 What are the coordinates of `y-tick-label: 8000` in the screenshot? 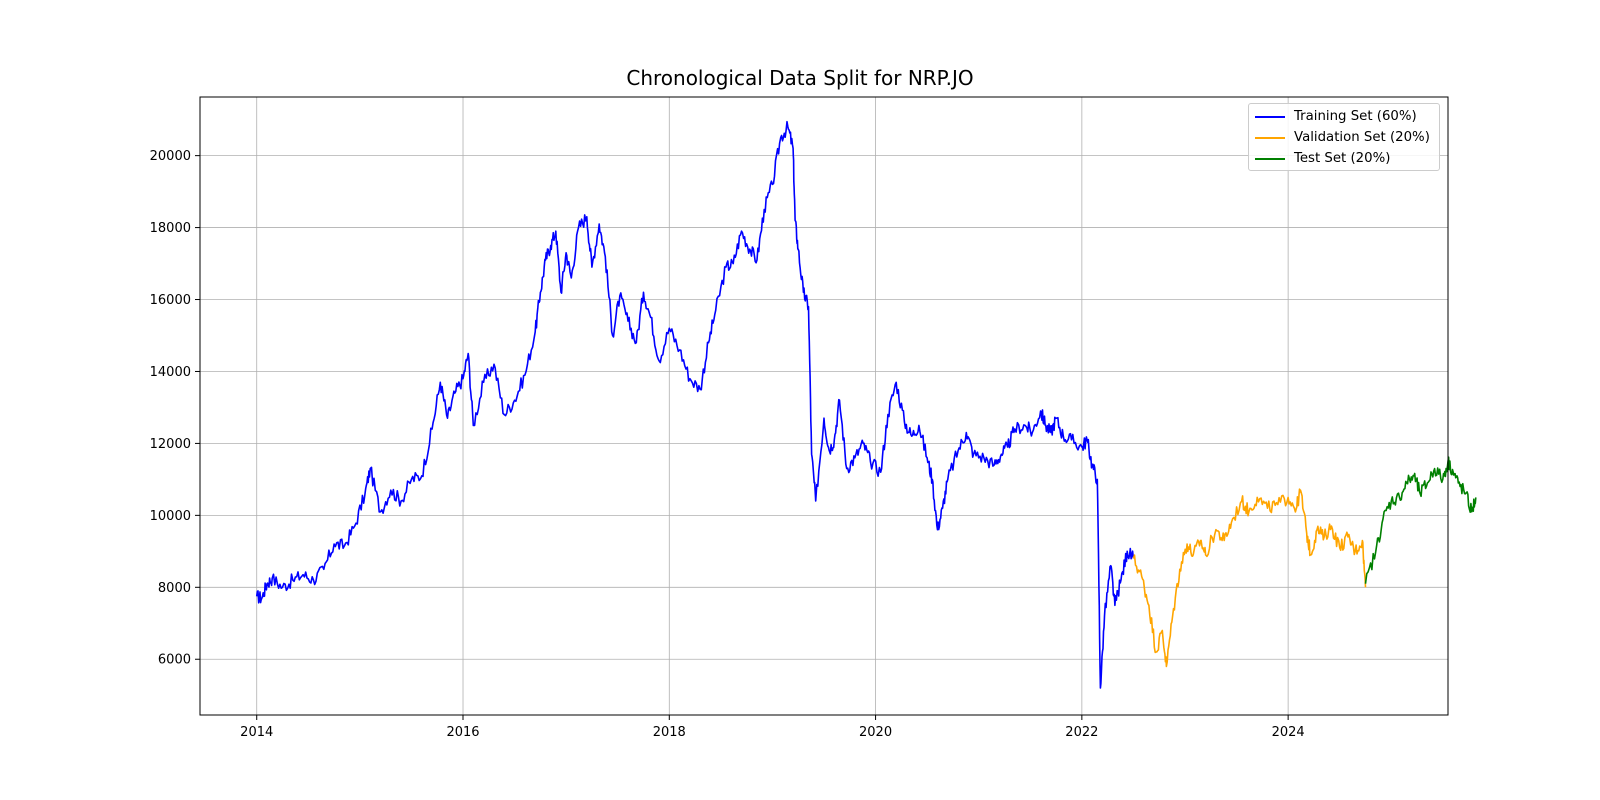 It's located at (174, 588).